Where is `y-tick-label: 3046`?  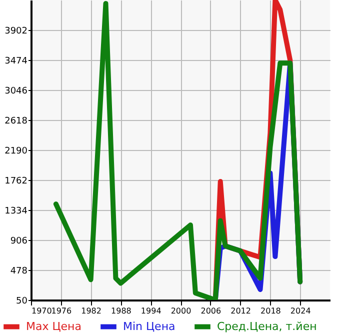
y-tick-label: 3046 is located at coordinates (16, 91).